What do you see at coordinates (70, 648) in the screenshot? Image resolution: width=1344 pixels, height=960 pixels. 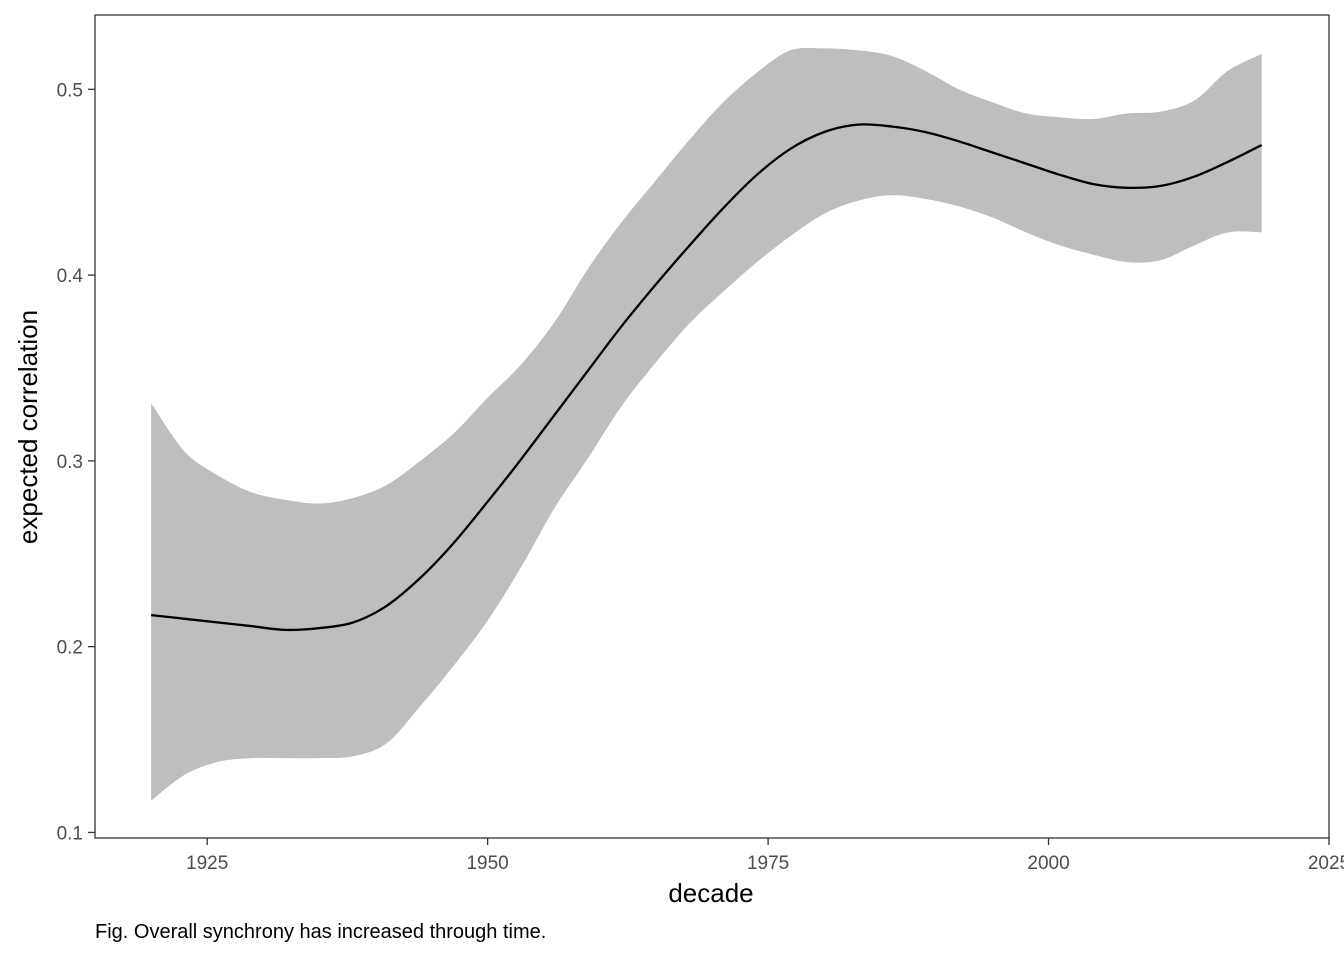 I see `y-tick-label: 0.2` at bounding box center [70, 648].